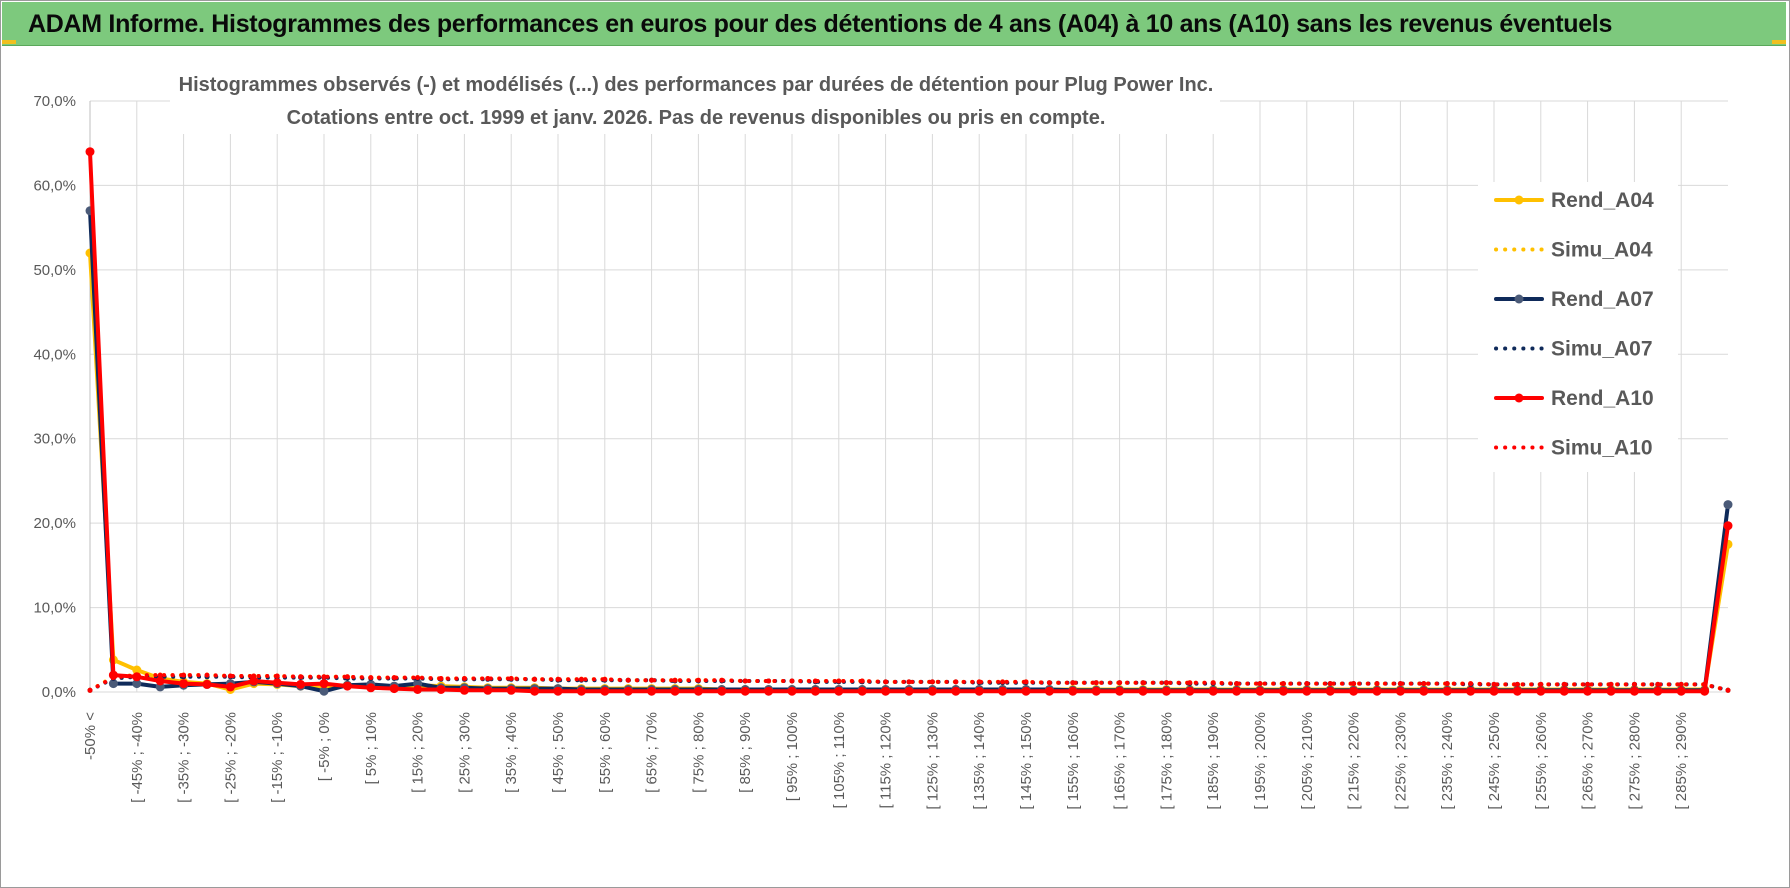 This screenshot has height=888, width=1790. Describe the element at coordinates (1494, 761) in the screenshot. I see `x-tick-label: [ 245% ; 250%` at that location.